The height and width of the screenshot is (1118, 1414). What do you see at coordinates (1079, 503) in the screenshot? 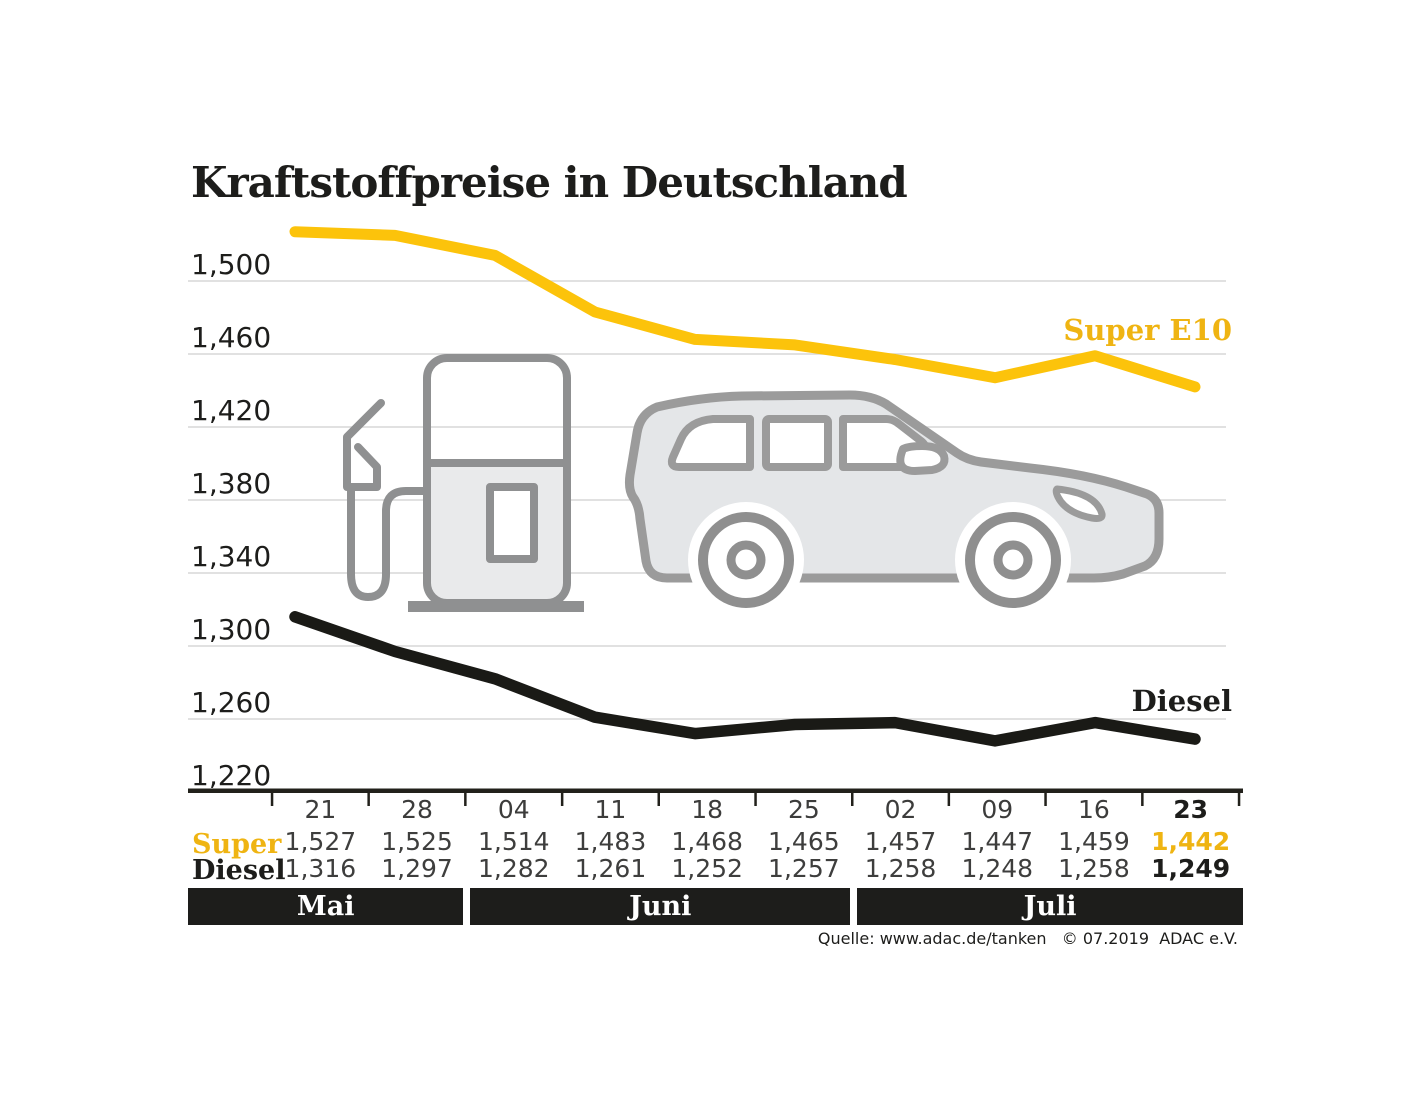
I see `headlight` at bounding box center [1079, 503].